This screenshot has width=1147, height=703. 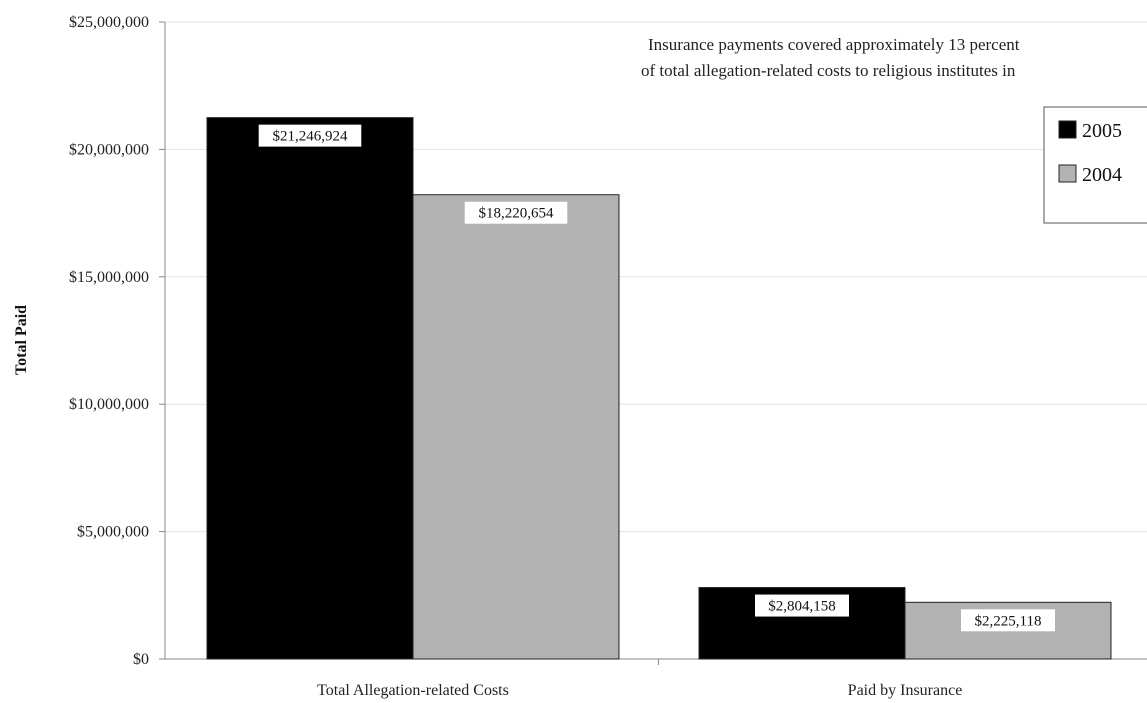 What do you see at coordinates (516, 427) in the screenshot?
I see `bar-2004` at bounding box center [516, 427].